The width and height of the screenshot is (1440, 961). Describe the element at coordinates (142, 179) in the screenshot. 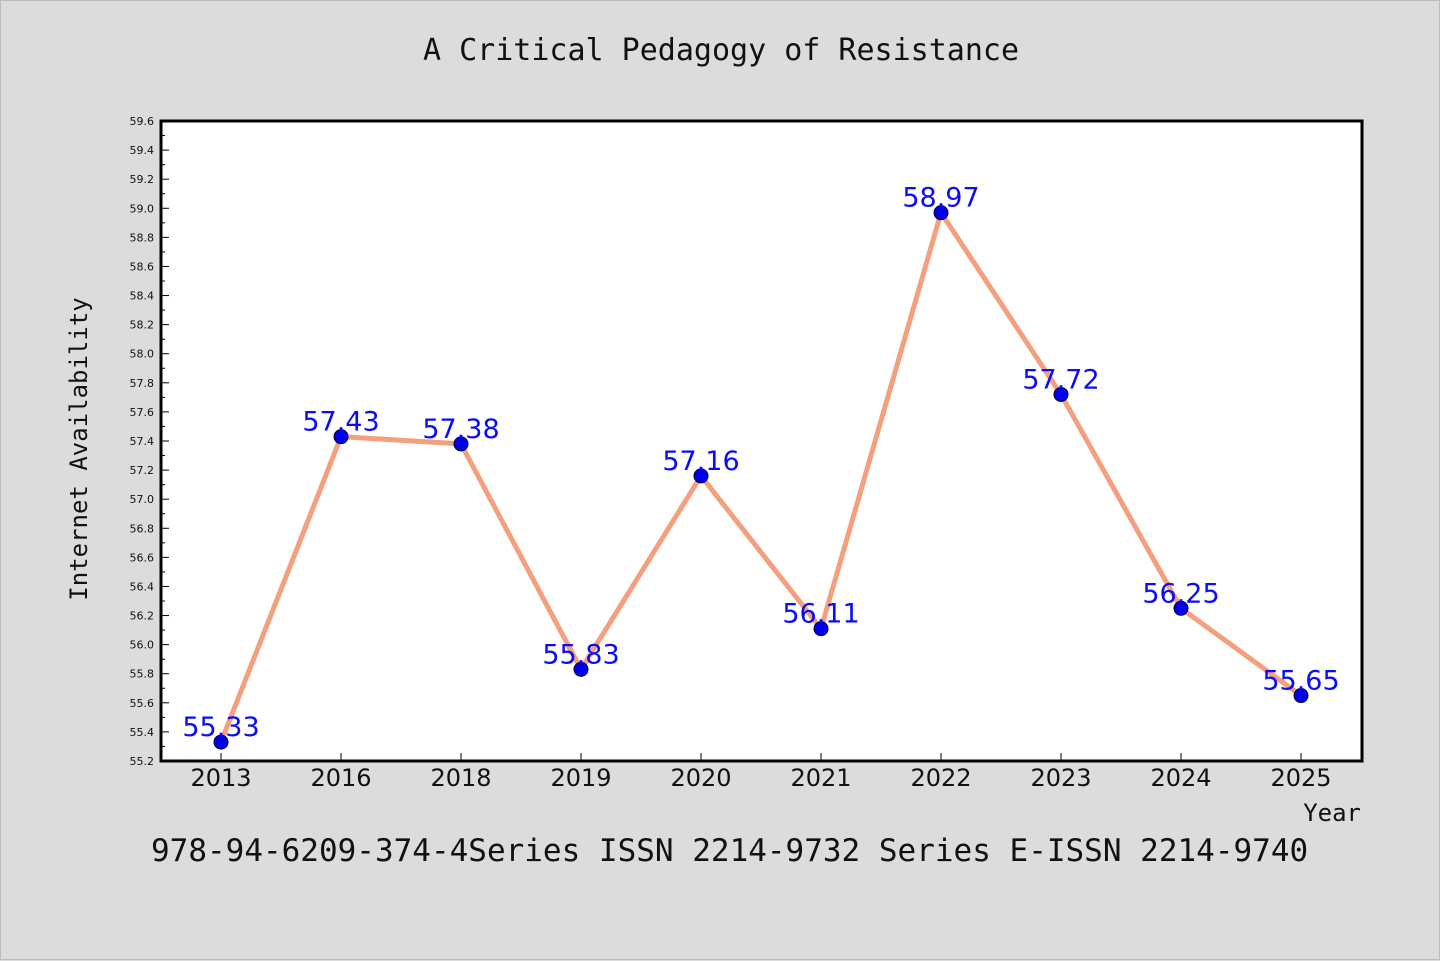

I see `y-tick-label: 59.2` at that location.